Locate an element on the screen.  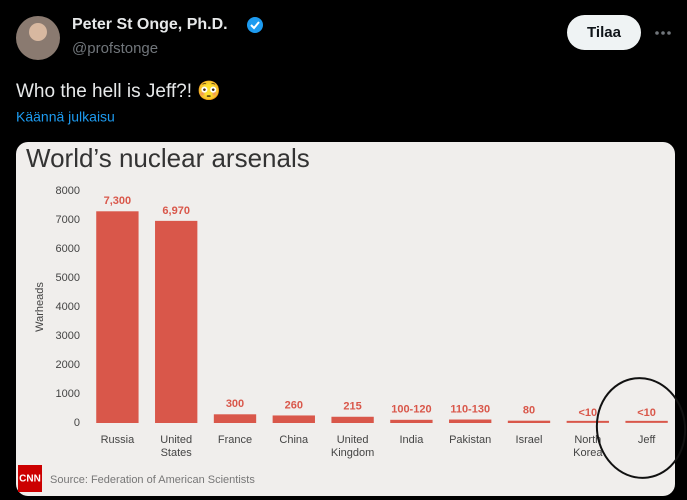
author-name: Peter St Onge, Ph.D. is located at coordinates (150, 24).